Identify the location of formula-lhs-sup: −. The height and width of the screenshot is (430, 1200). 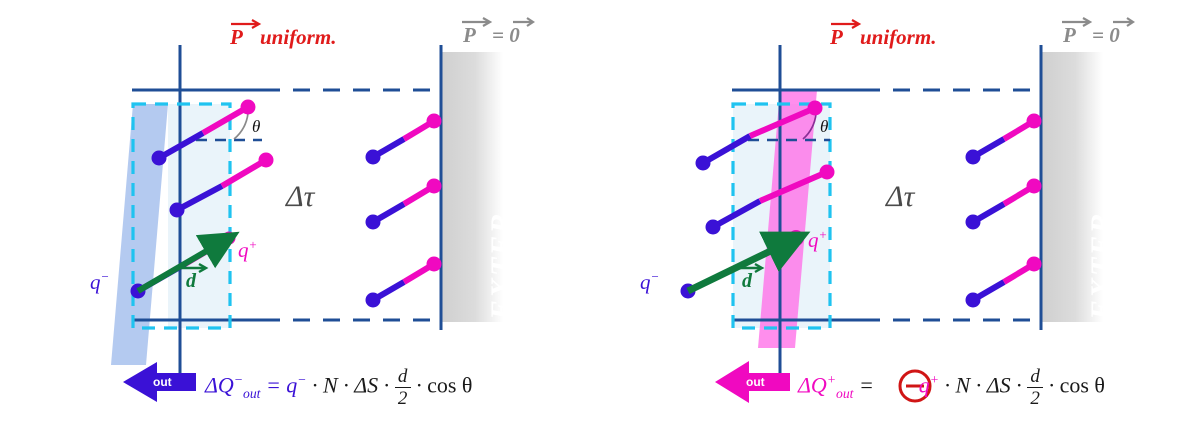
(238, 380).